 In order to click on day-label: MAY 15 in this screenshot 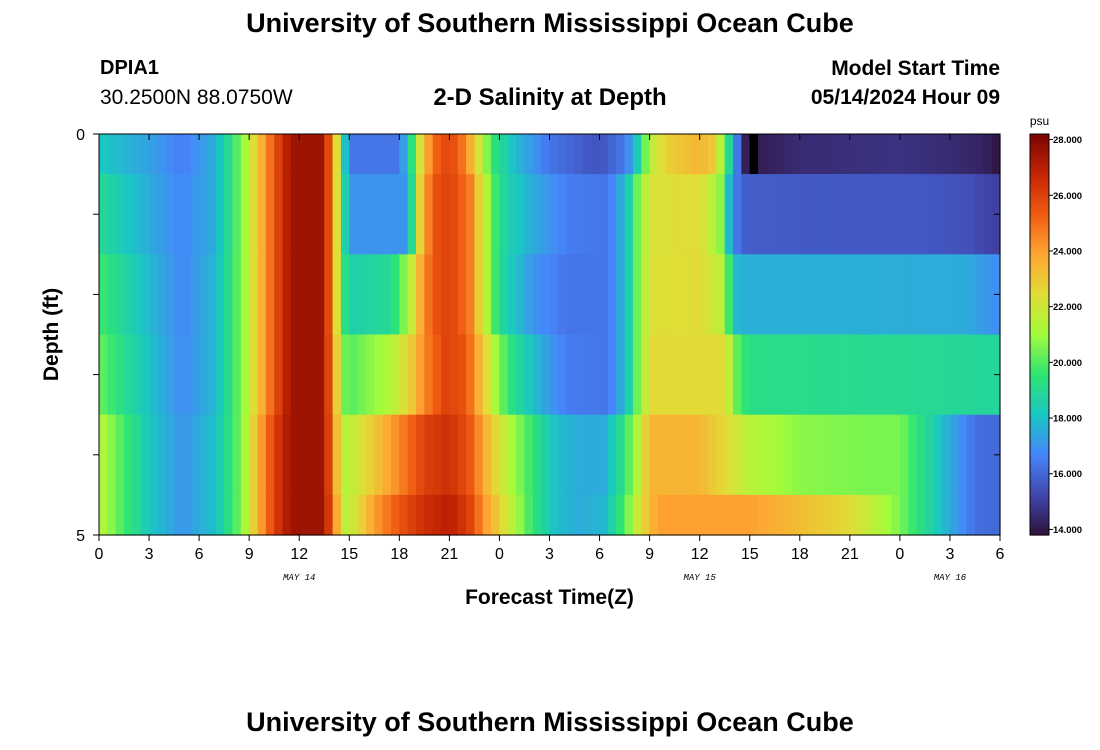, I will do `click(699, 578)`.